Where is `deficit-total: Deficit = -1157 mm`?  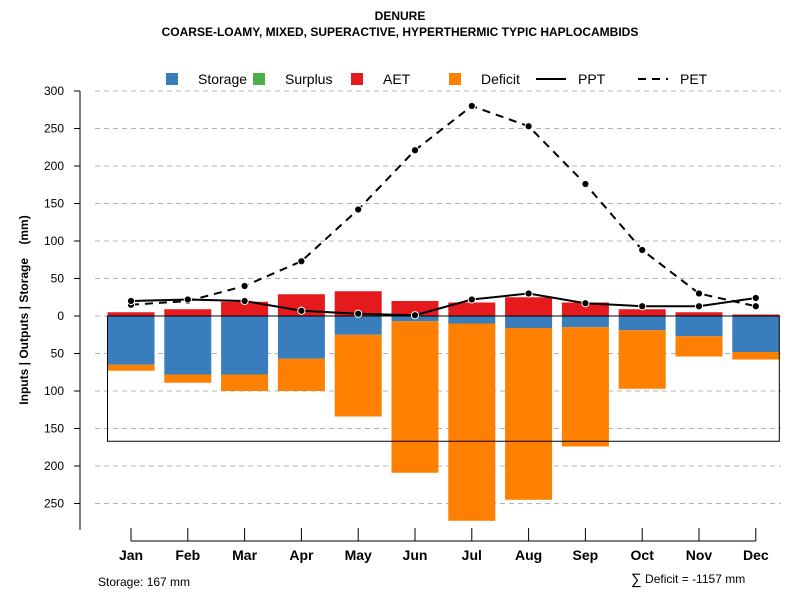
deficit-total: Deficit = -1157 mm is located at coordinates (695, 579).